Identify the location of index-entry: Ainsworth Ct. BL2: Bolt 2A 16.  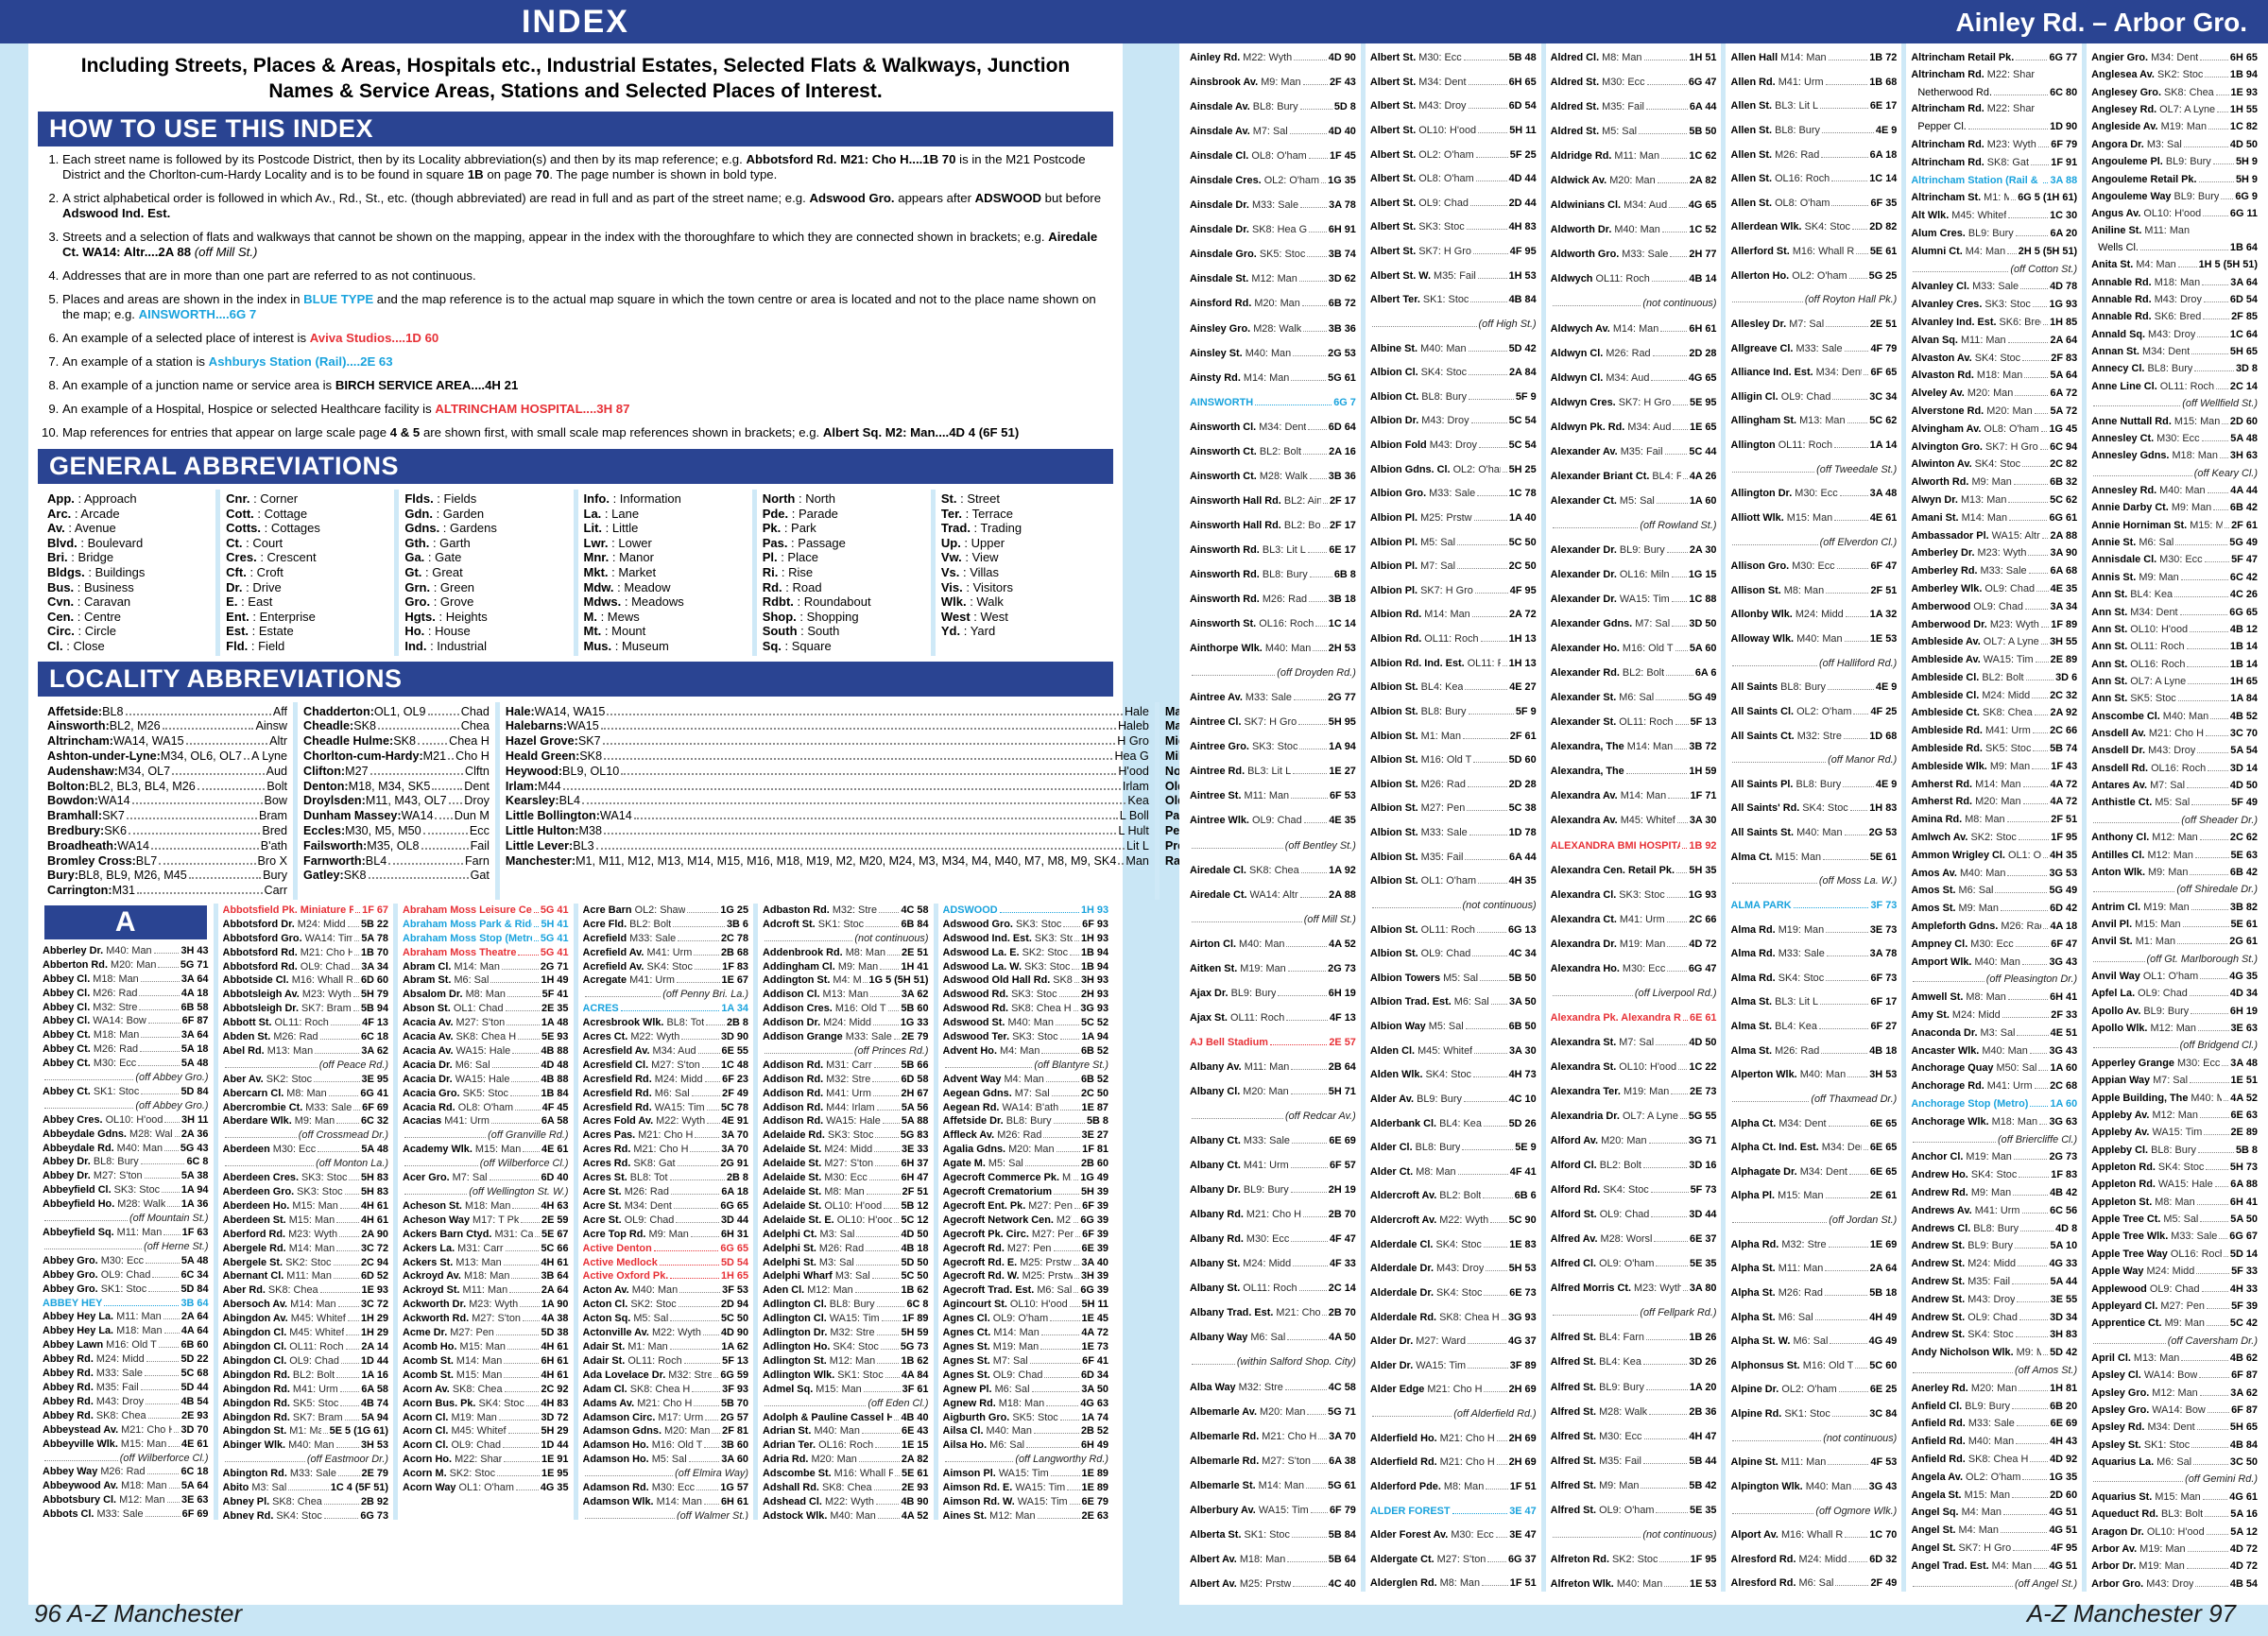
(1273, 451).